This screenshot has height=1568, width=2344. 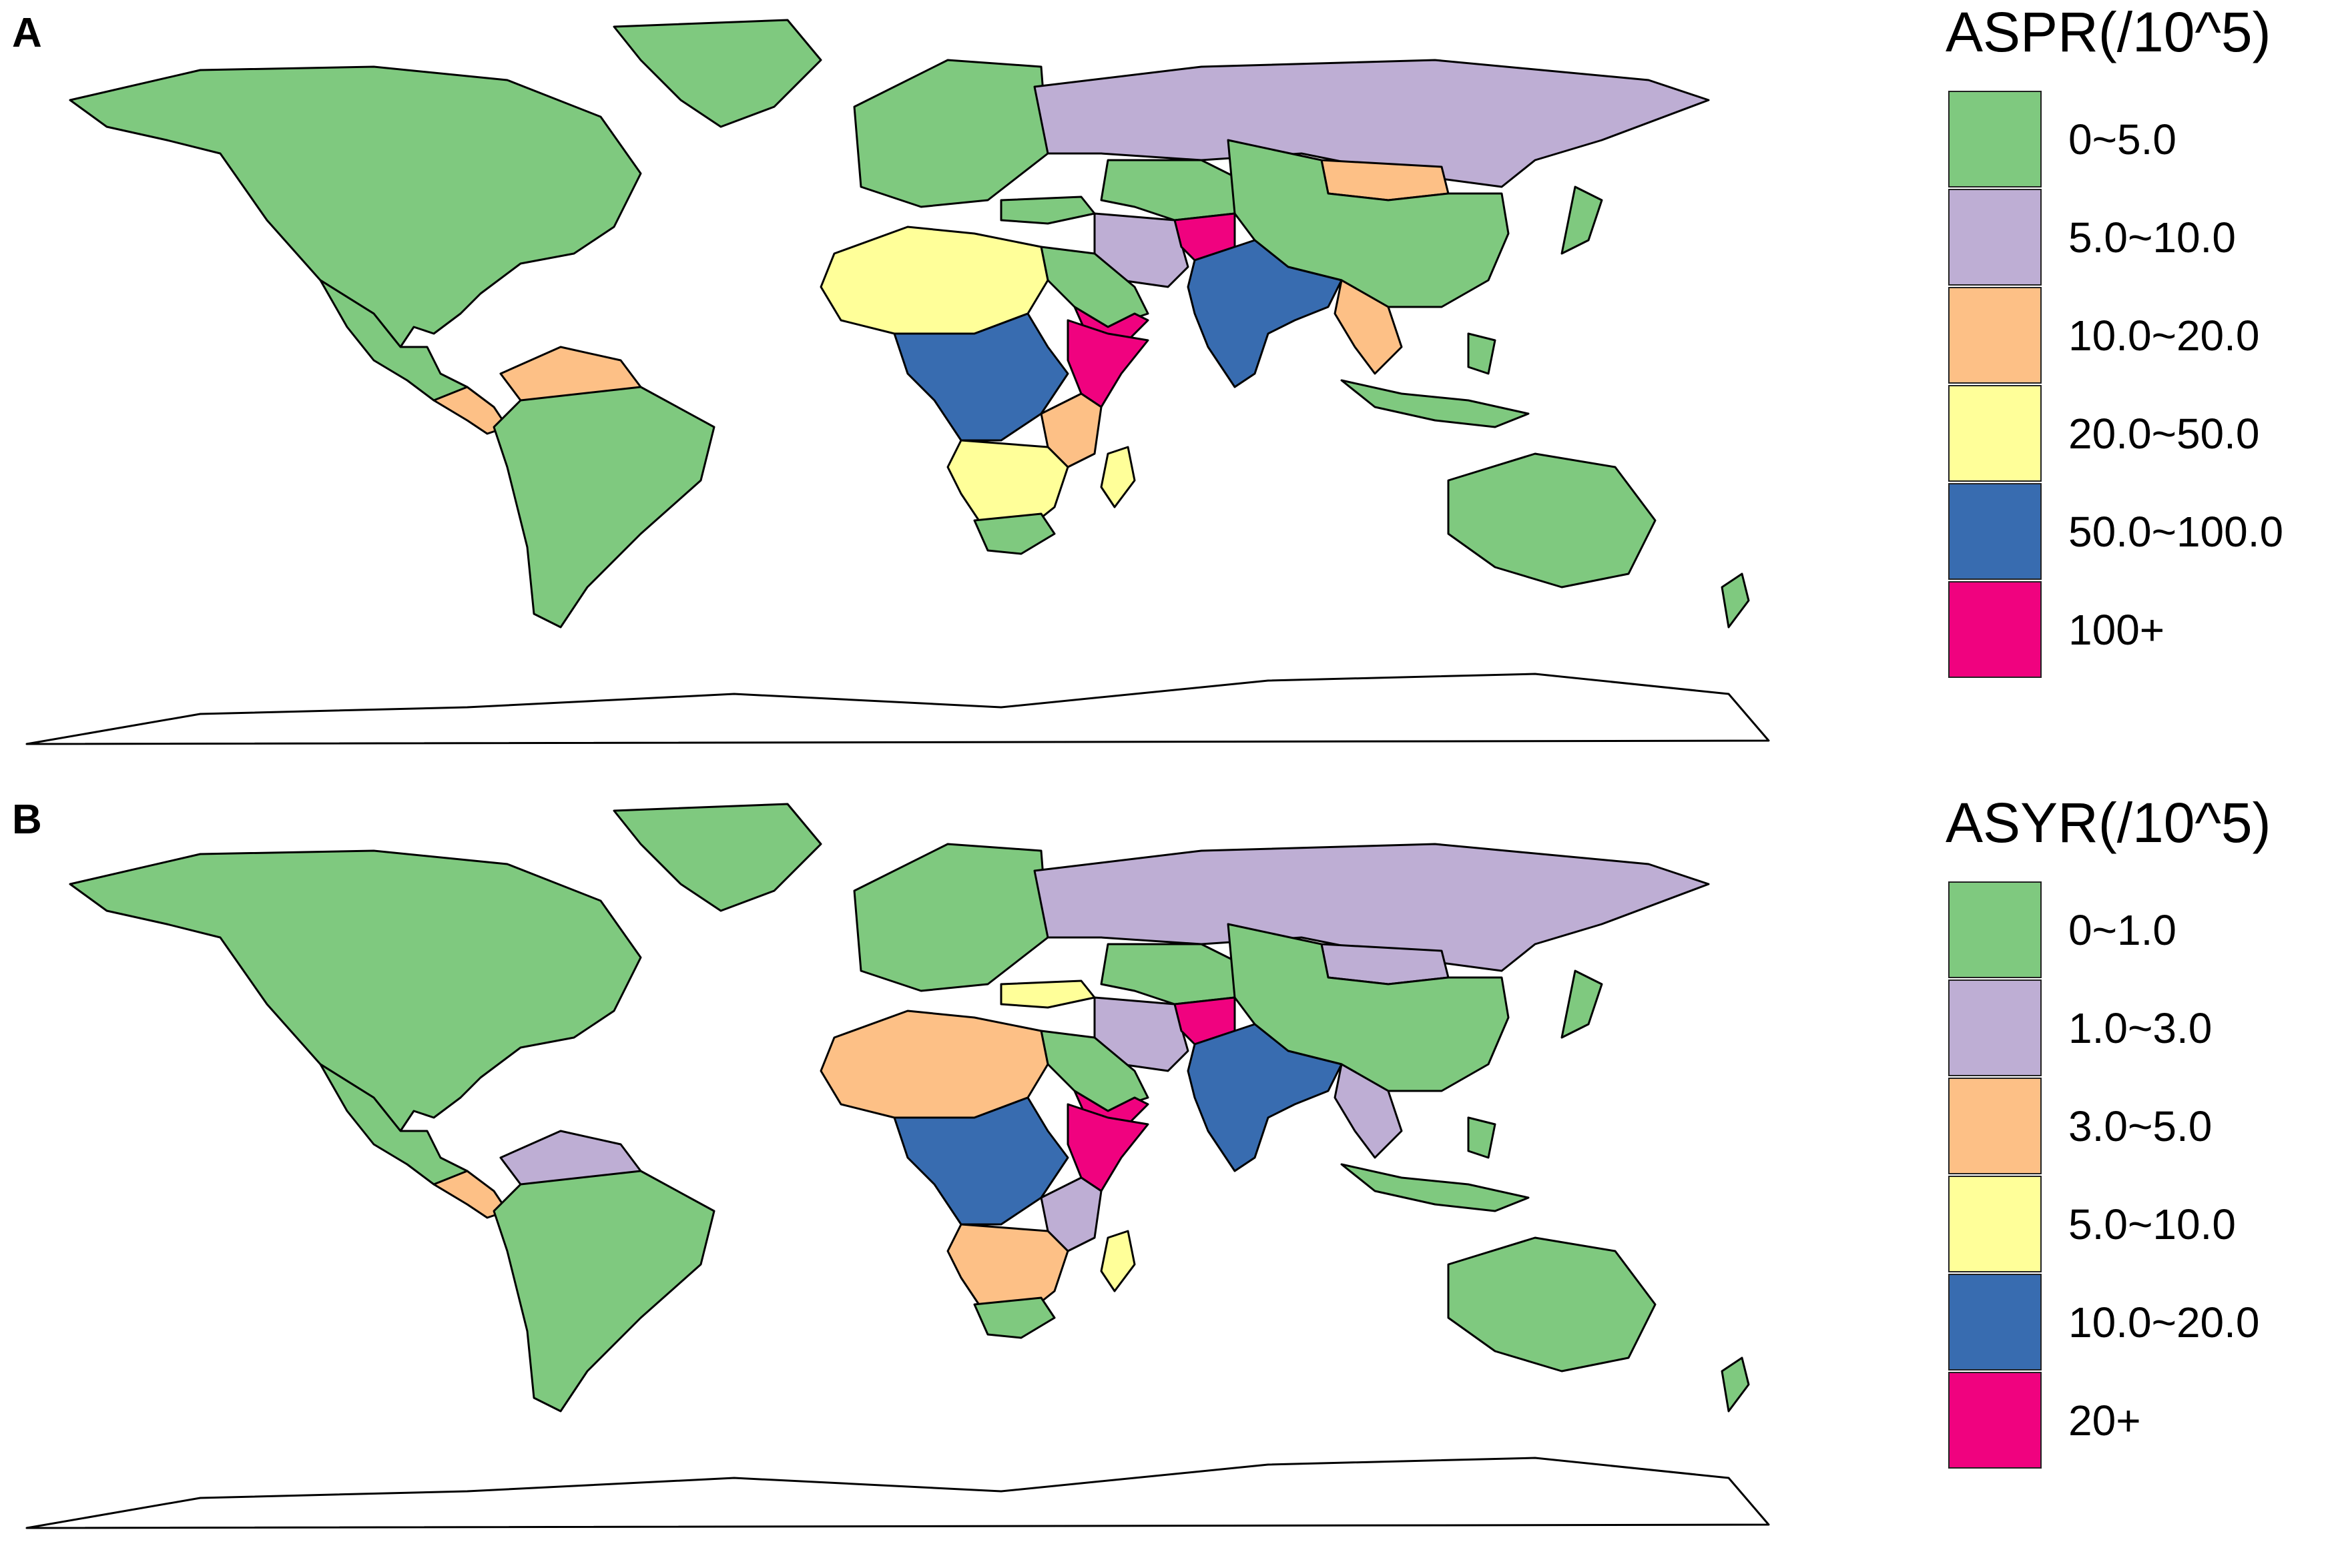 I want to click on legend-title-b: ASYR(/10^5), so click(x=2109, y=823).